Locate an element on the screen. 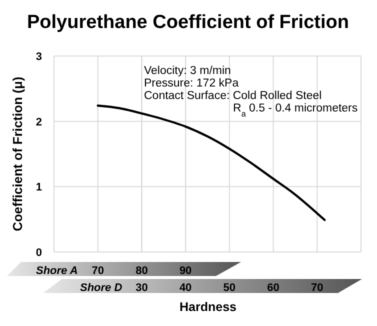 The width and height of the screenshot is (377, 326). y-tick-label: 2 is located at coordinates (39, 122).